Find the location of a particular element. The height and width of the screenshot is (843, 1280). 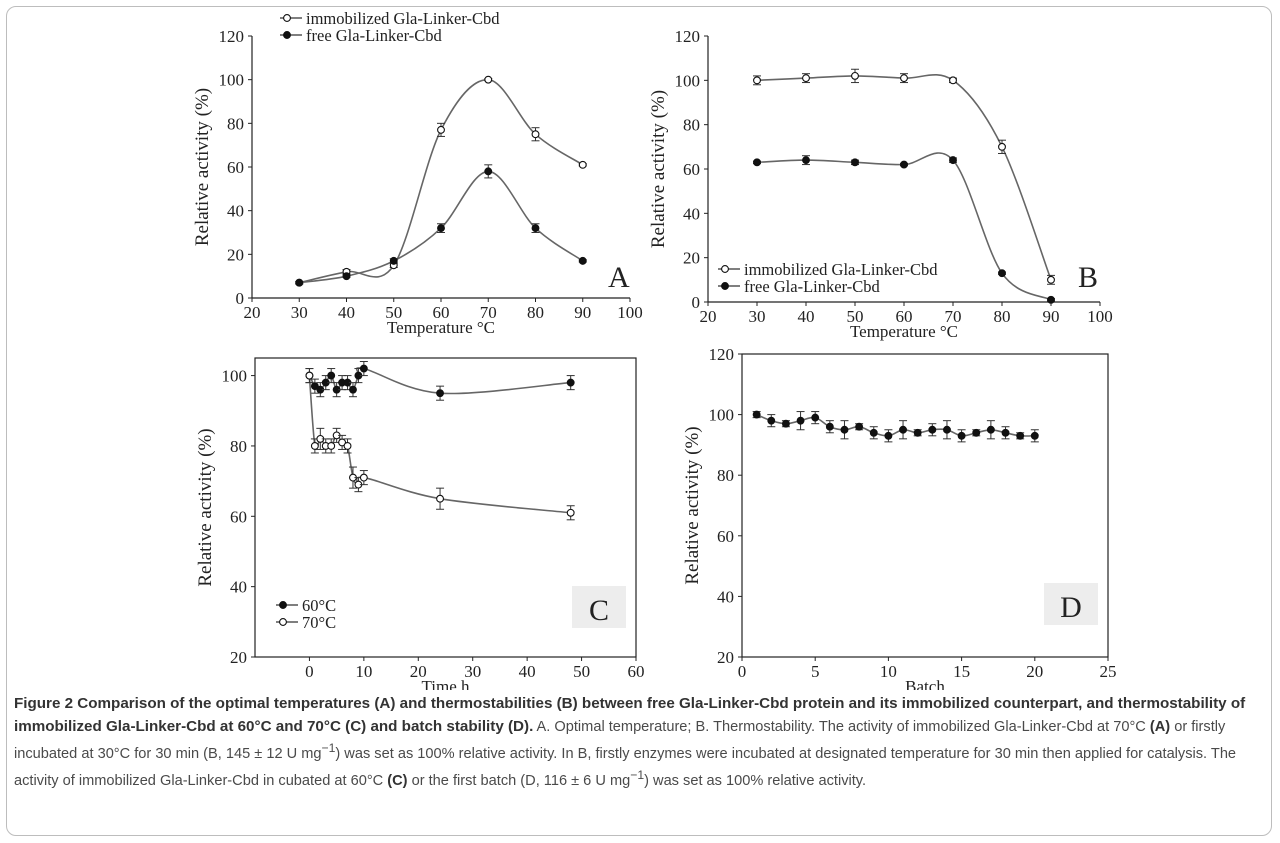

panel-d-x-tick-label: 15 is located at coordinates (961, 671).